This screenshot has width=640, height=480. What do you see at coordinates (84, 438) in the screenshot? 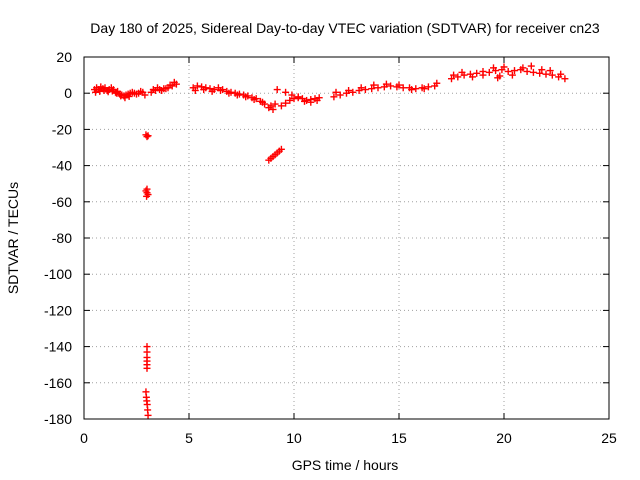
I see `x-tick-label: 0` at bounding box center [84, 438].